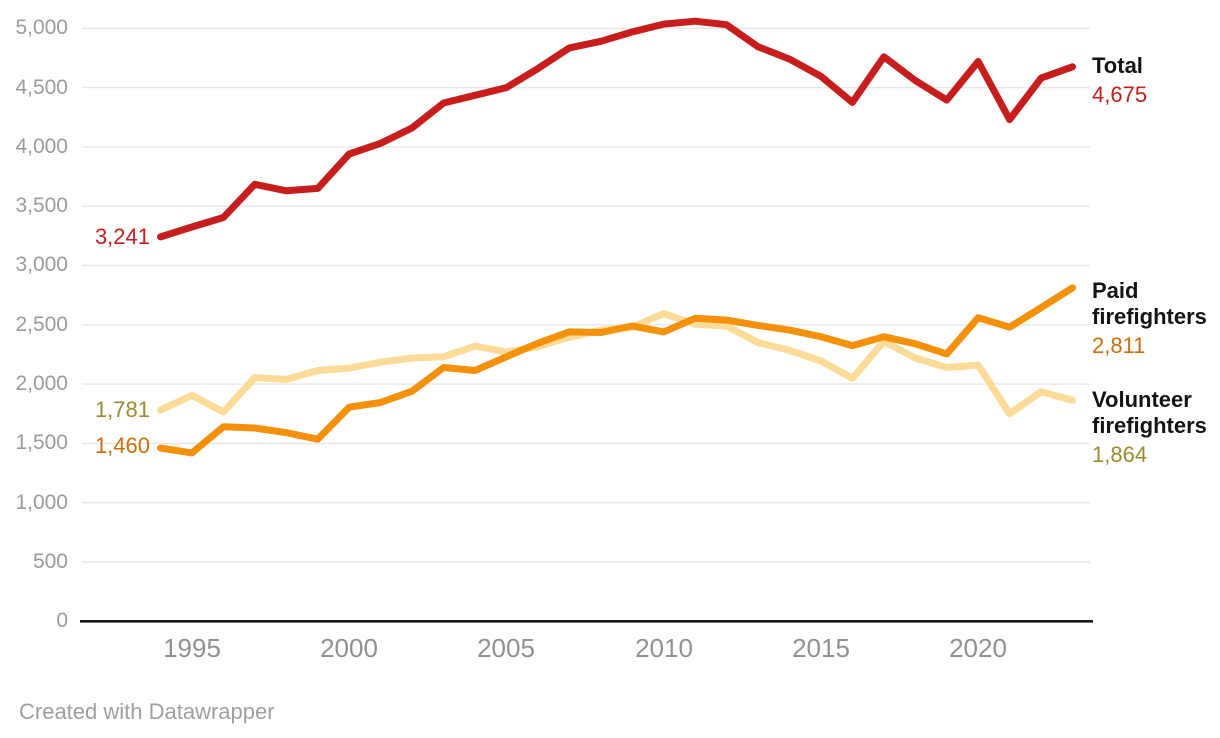  What do you see at coordinates (1149, 412) in the screenshot?
I see `legend-label-volunteer-firefighters: Volunteer firefighters` at bounding box center [1149, 412].